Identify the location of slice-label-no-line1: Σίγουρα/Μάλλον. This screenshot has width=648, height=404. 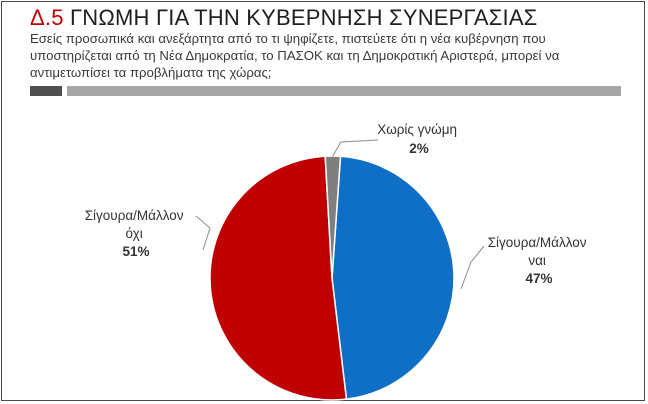
(134, 215).